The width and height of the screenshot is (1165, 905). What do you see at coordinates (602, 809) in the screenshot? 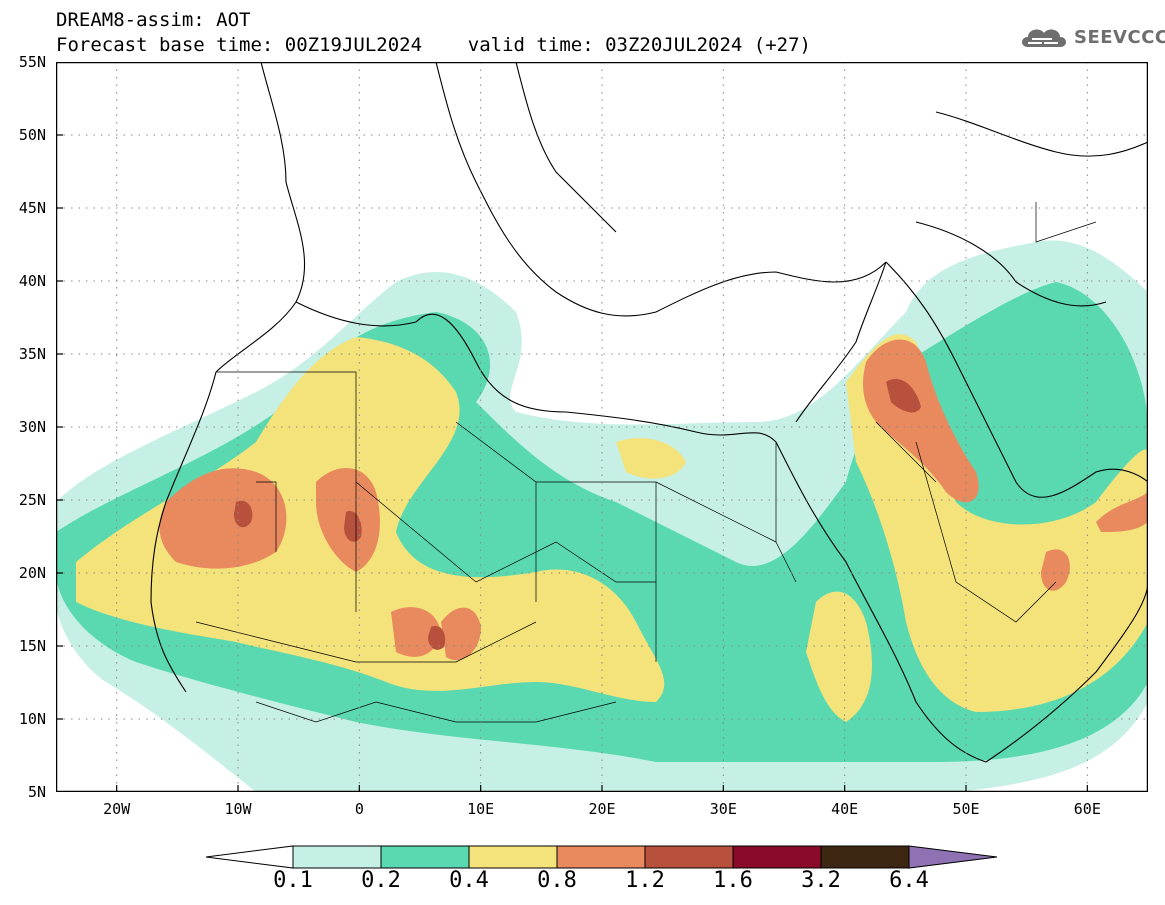
I see `lon-label: 20E` at bounding box center [602, 809].